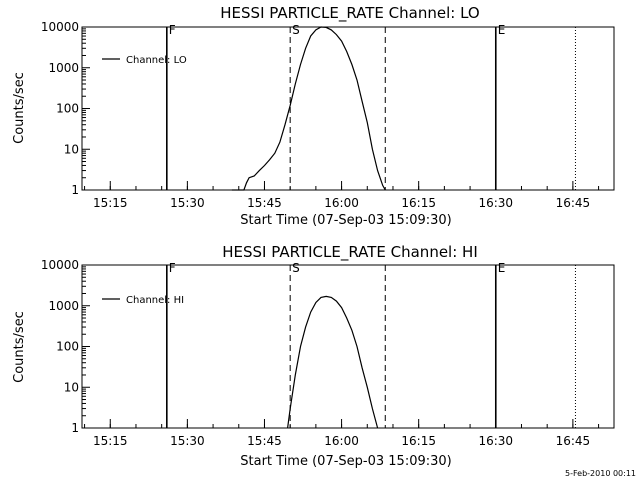 This screenshot has width=640, height=484. What do you see at coordinates (349, 13) in the screenshot?
I see `chart-title-lo: HESSI PARTICLE_RATE Channel: LO` at bounding box center [349, 13].